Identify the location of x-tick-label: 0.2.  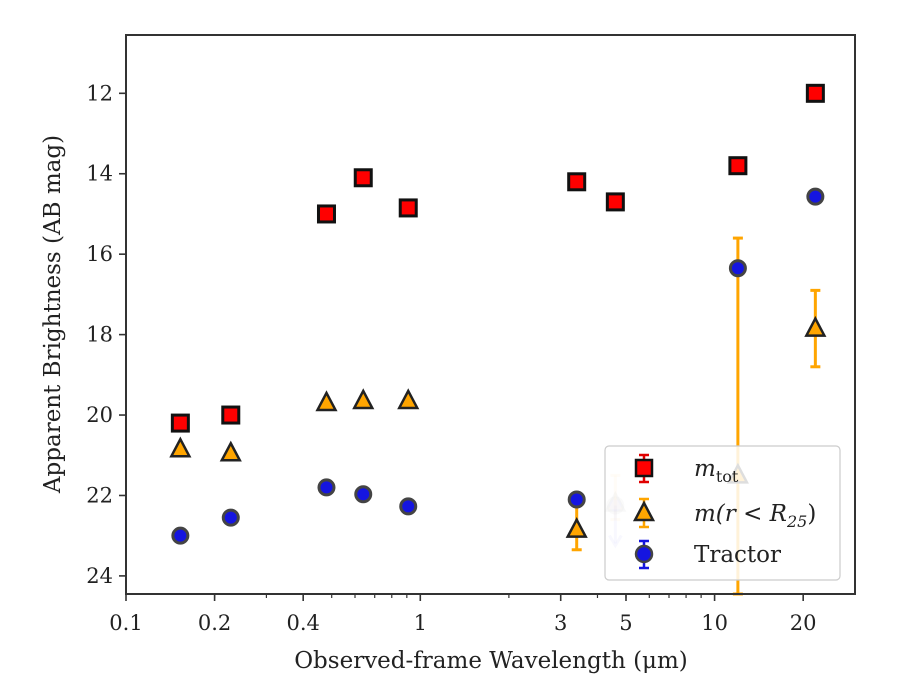
(214, 623).